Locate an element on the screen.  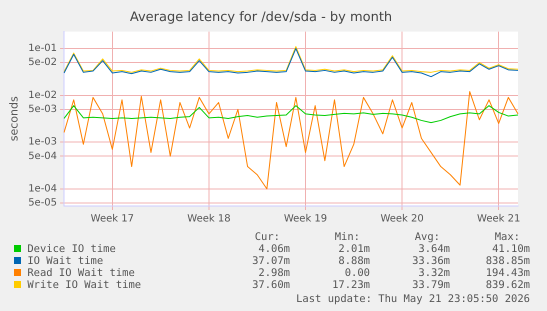
text: Min: is located at coordinates (347, 237).